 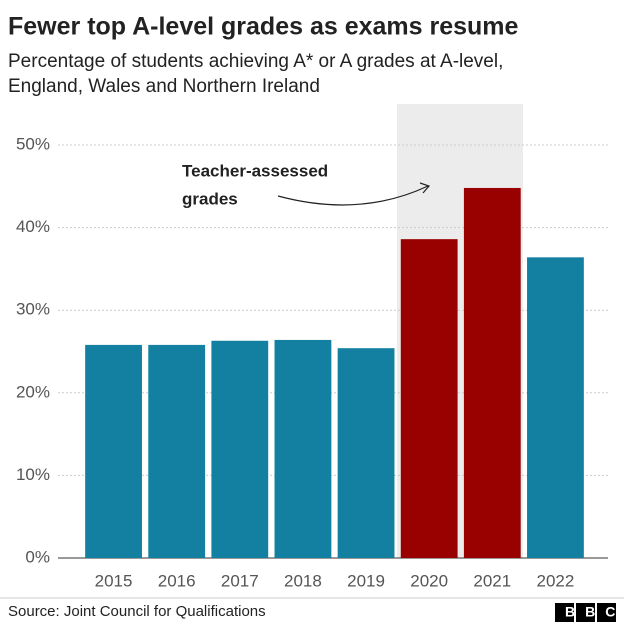 What do you see at coordinates (556, 580) in the screenshot?
I see `x-tick-label: 2022` at bounding box center [556, 580].